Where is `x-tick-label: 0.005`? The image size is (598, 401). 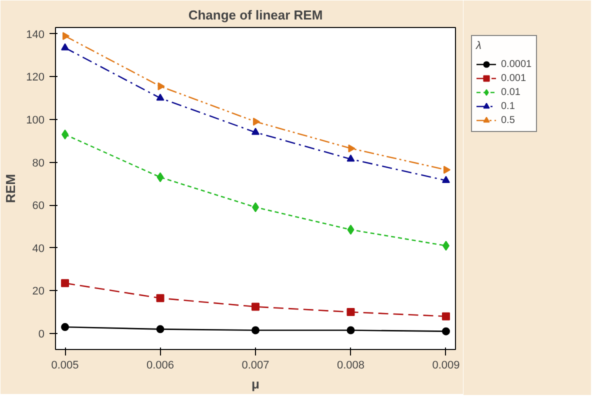 x-tick-label: 0.005 is located at coordinates (65, 366).